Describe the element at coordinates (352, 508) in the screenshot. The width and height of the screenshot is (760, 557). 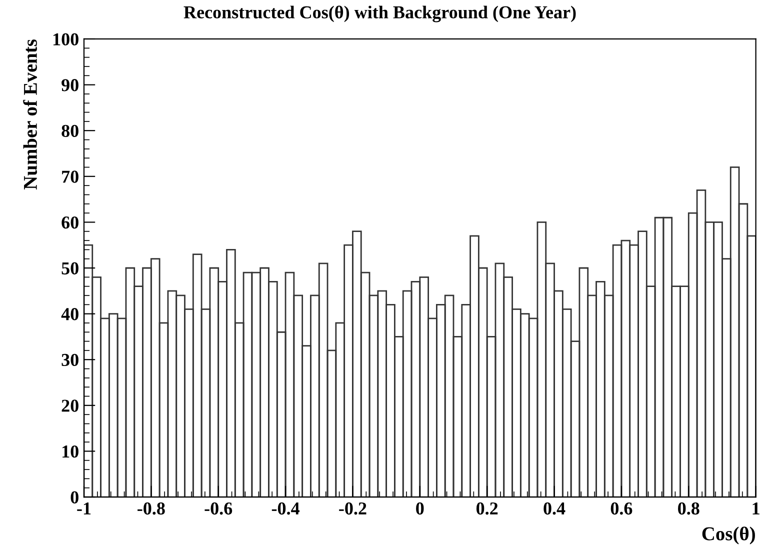
I see `x-tick-label: -0.2` at that location.